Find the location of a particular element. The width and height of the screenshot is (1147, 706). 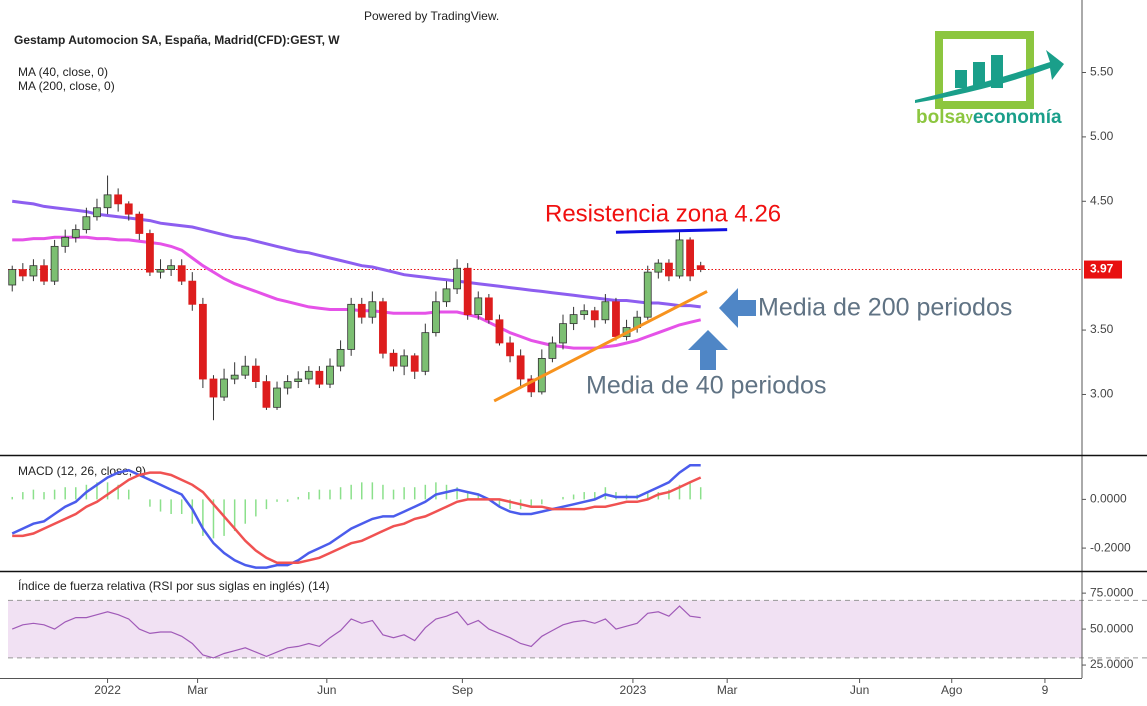

y-tick-label: 4.50 is located at coordinates (1102, 200).